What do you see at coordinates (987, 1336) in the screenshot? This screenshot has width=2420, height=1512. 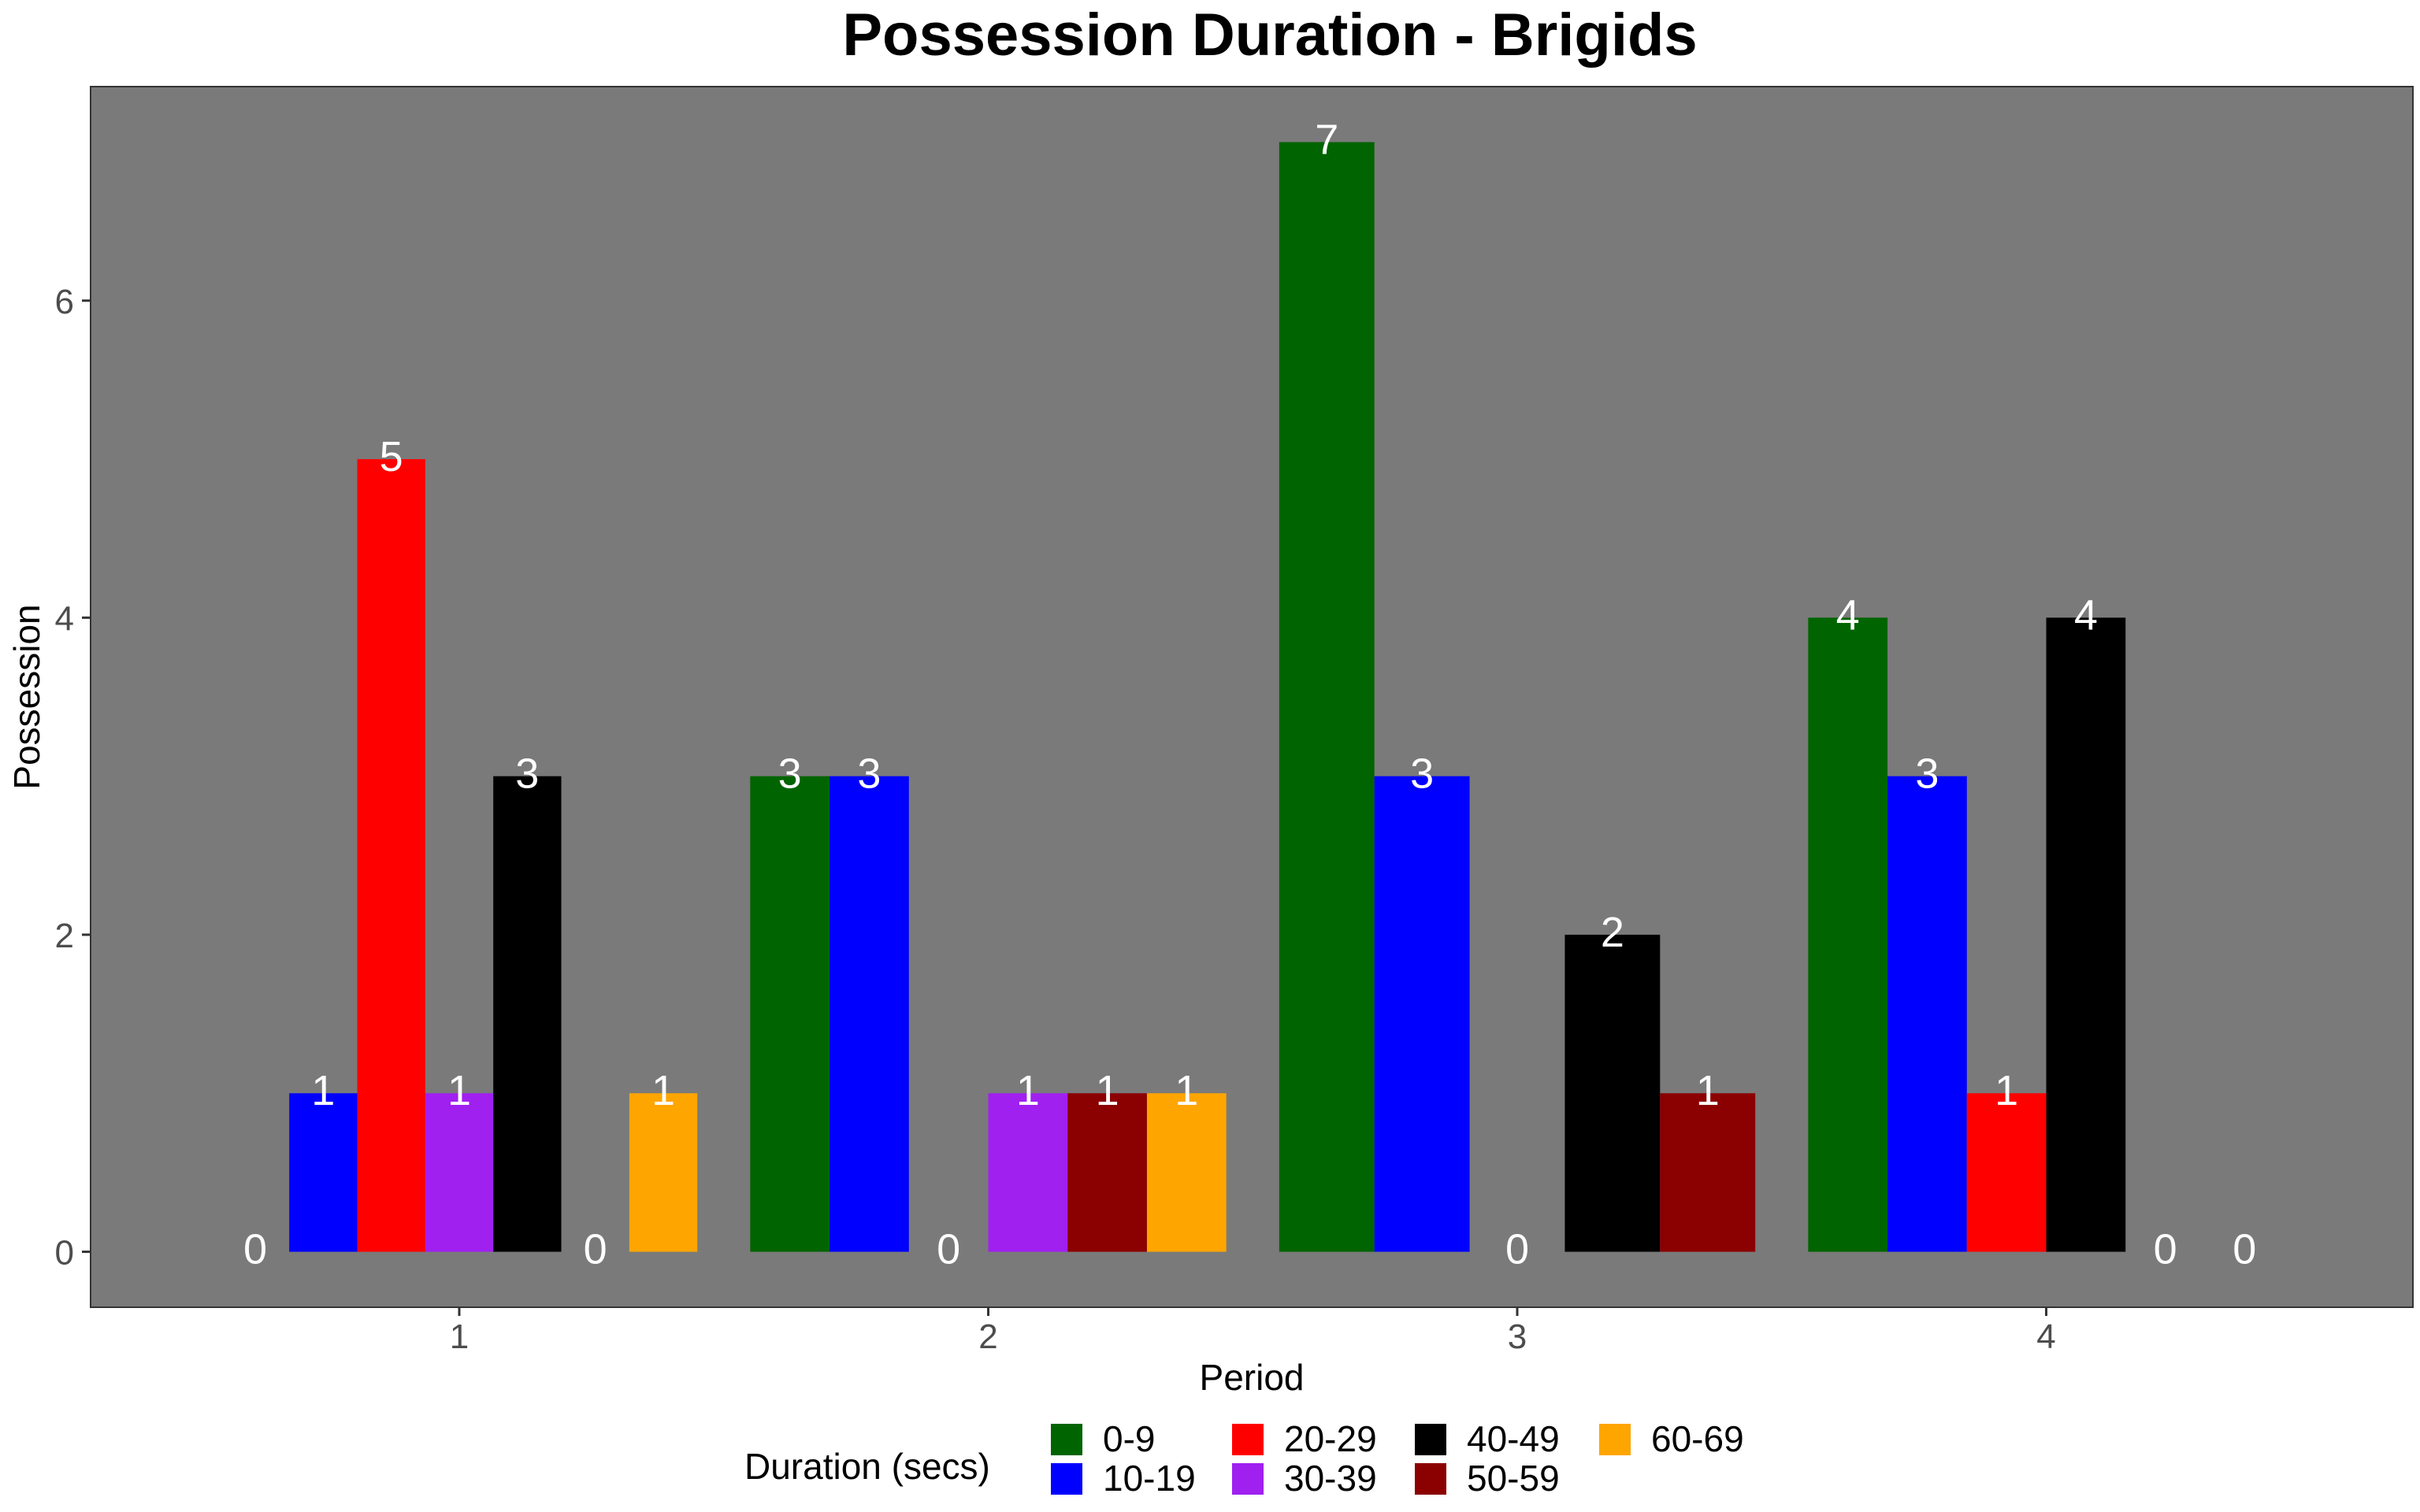 I see `x-tick-label: 2` at bounding box center [987, 1336].